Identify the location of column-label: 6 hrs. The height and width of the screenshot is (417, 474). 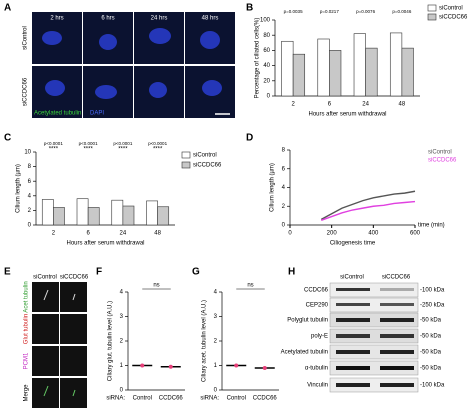
(107, 19).